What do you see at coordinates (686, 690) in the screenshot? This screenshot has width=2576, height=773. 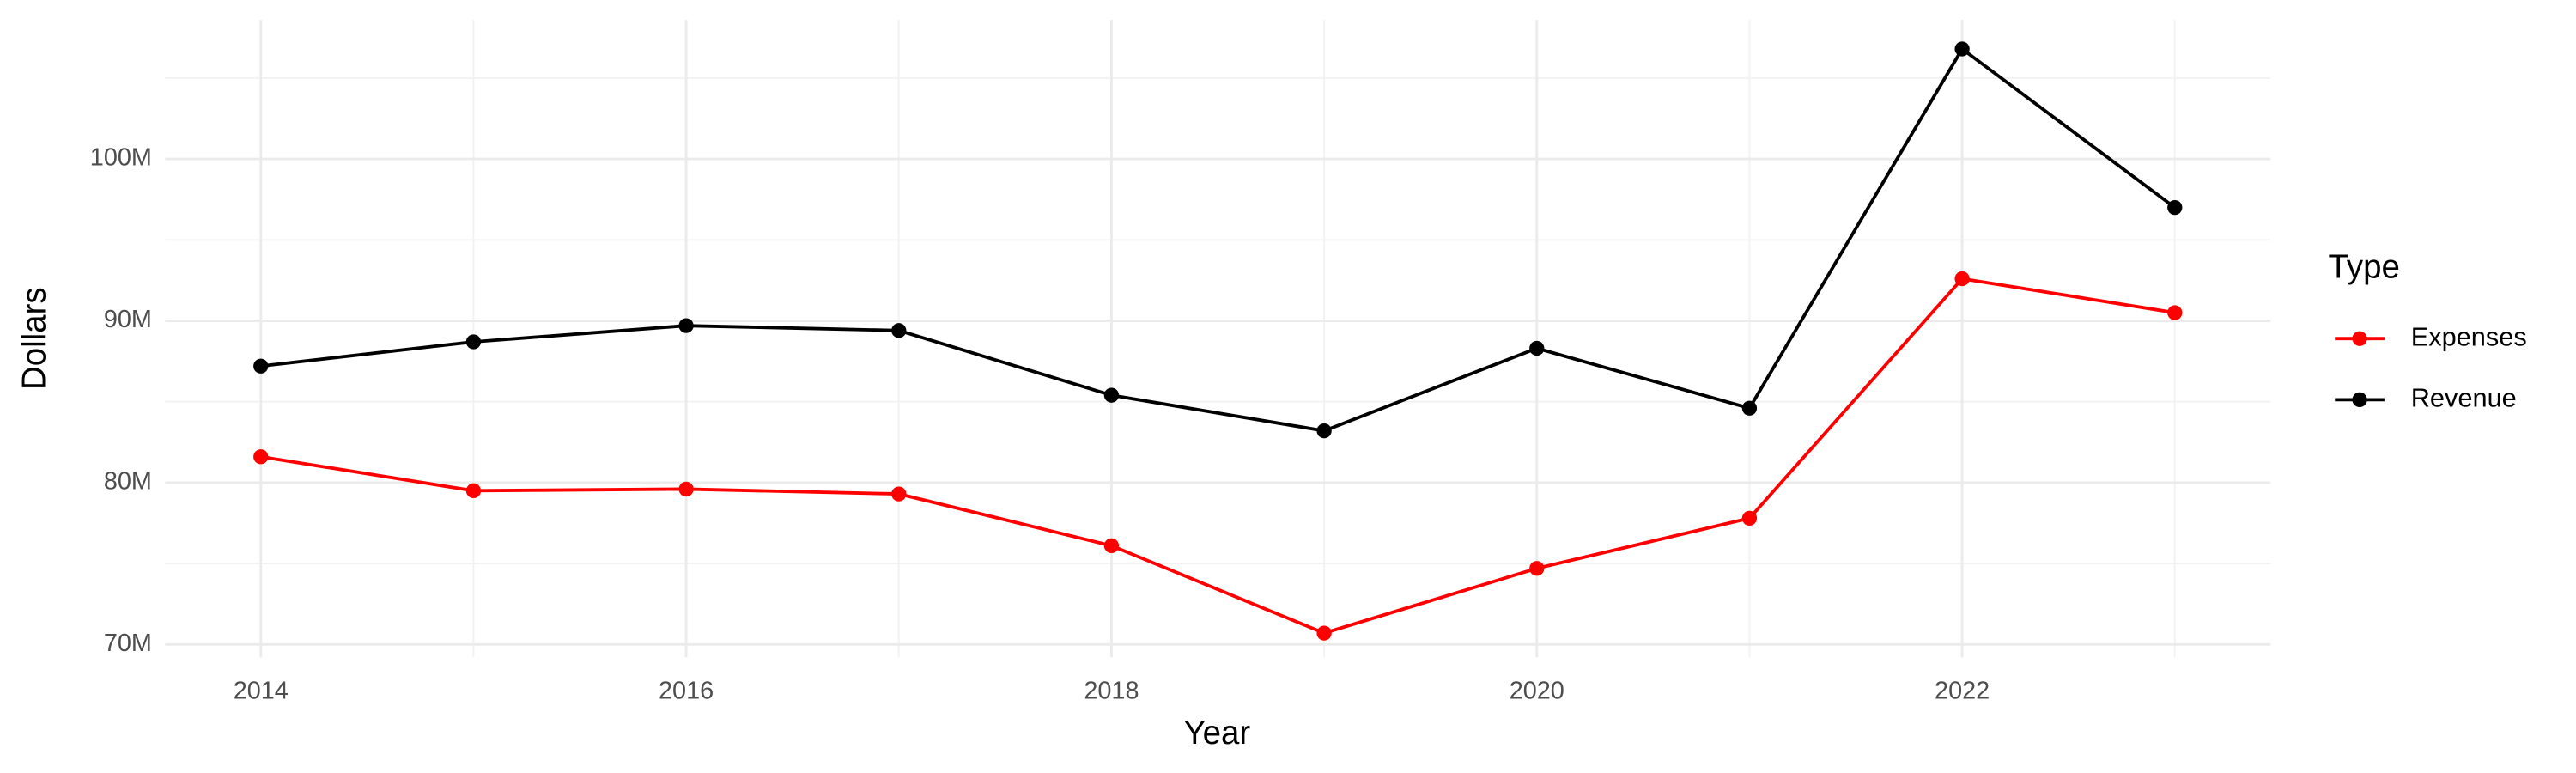 I see `x-tick-label: 2016` at bounding box center [686, 690].